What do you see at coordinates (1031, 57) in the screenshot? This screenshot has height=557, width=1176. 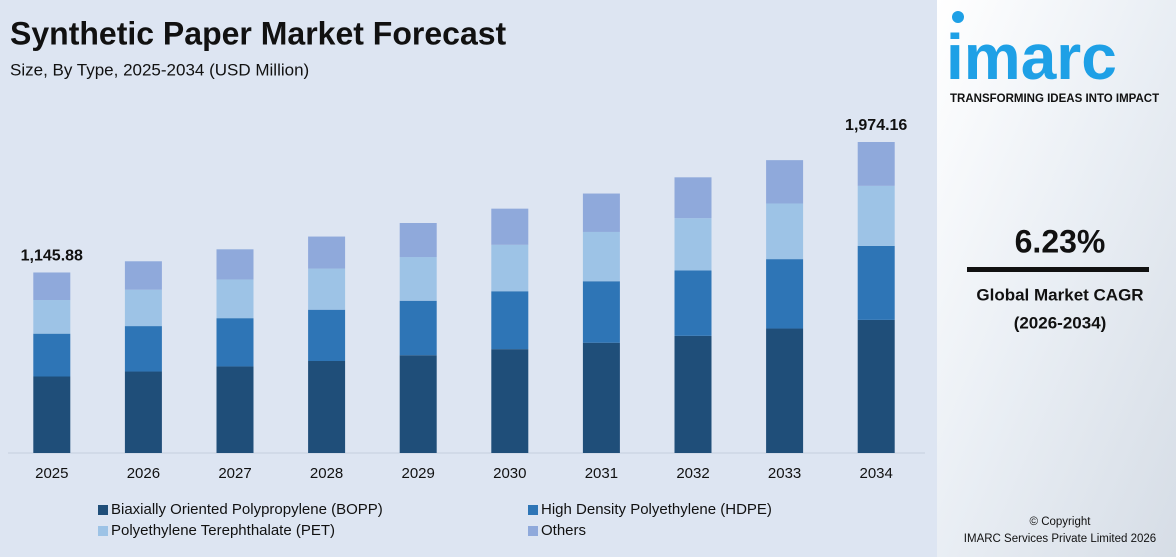 I see `logo: imarc` at bounding box center [1031, 57].